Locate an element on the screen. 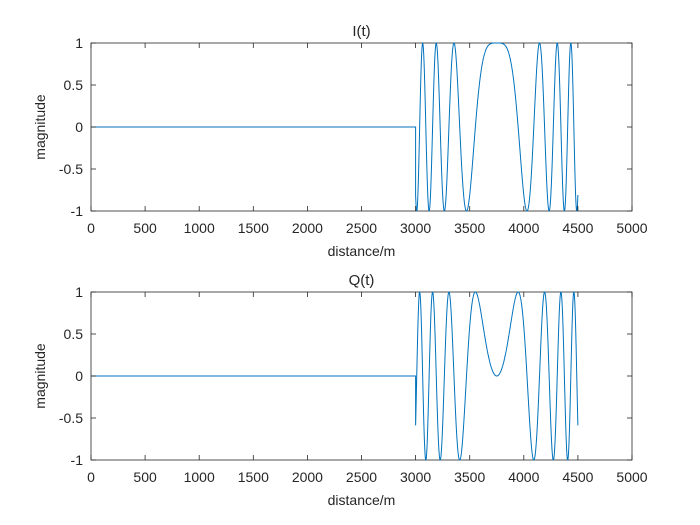 The width and height of the screenshot is (700, 525). chart-title: Q(t) is located at coordinates (362, 280).